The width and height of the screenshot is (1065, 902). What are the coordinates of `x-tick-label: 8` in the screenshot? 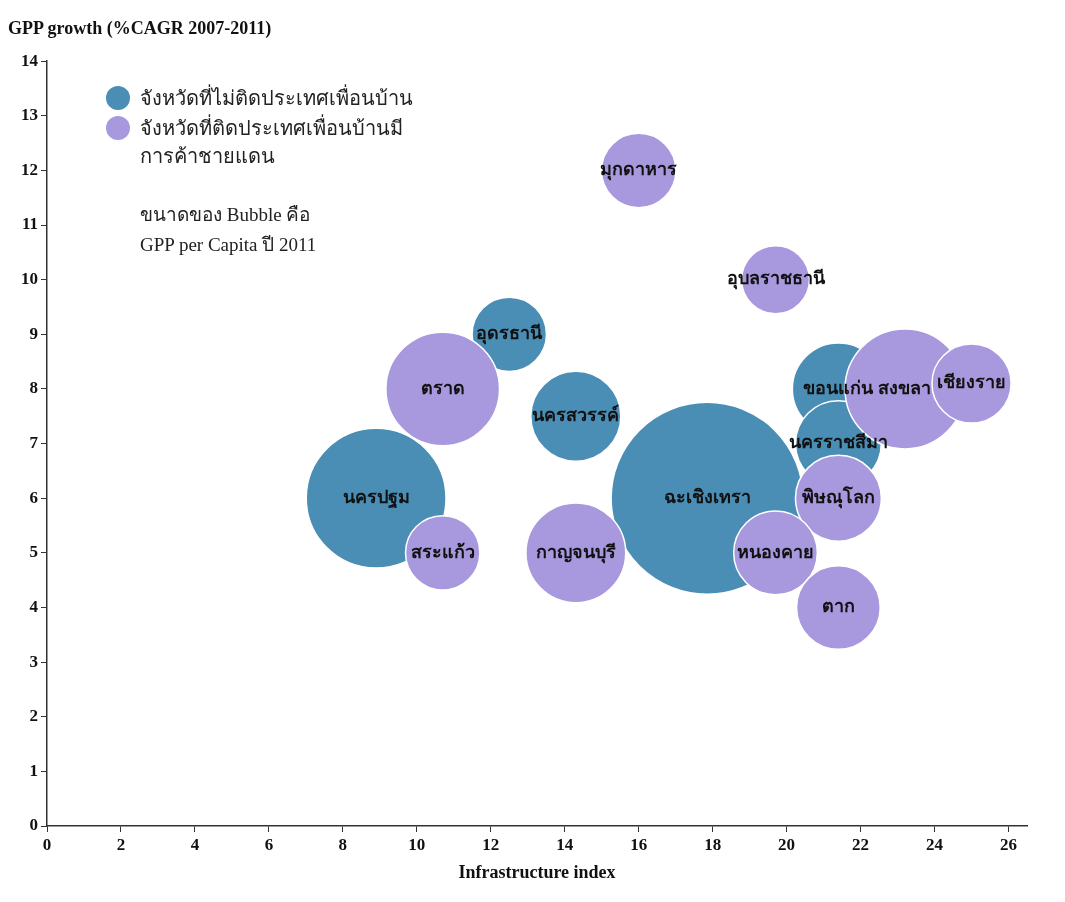 It's located at (343, 844).